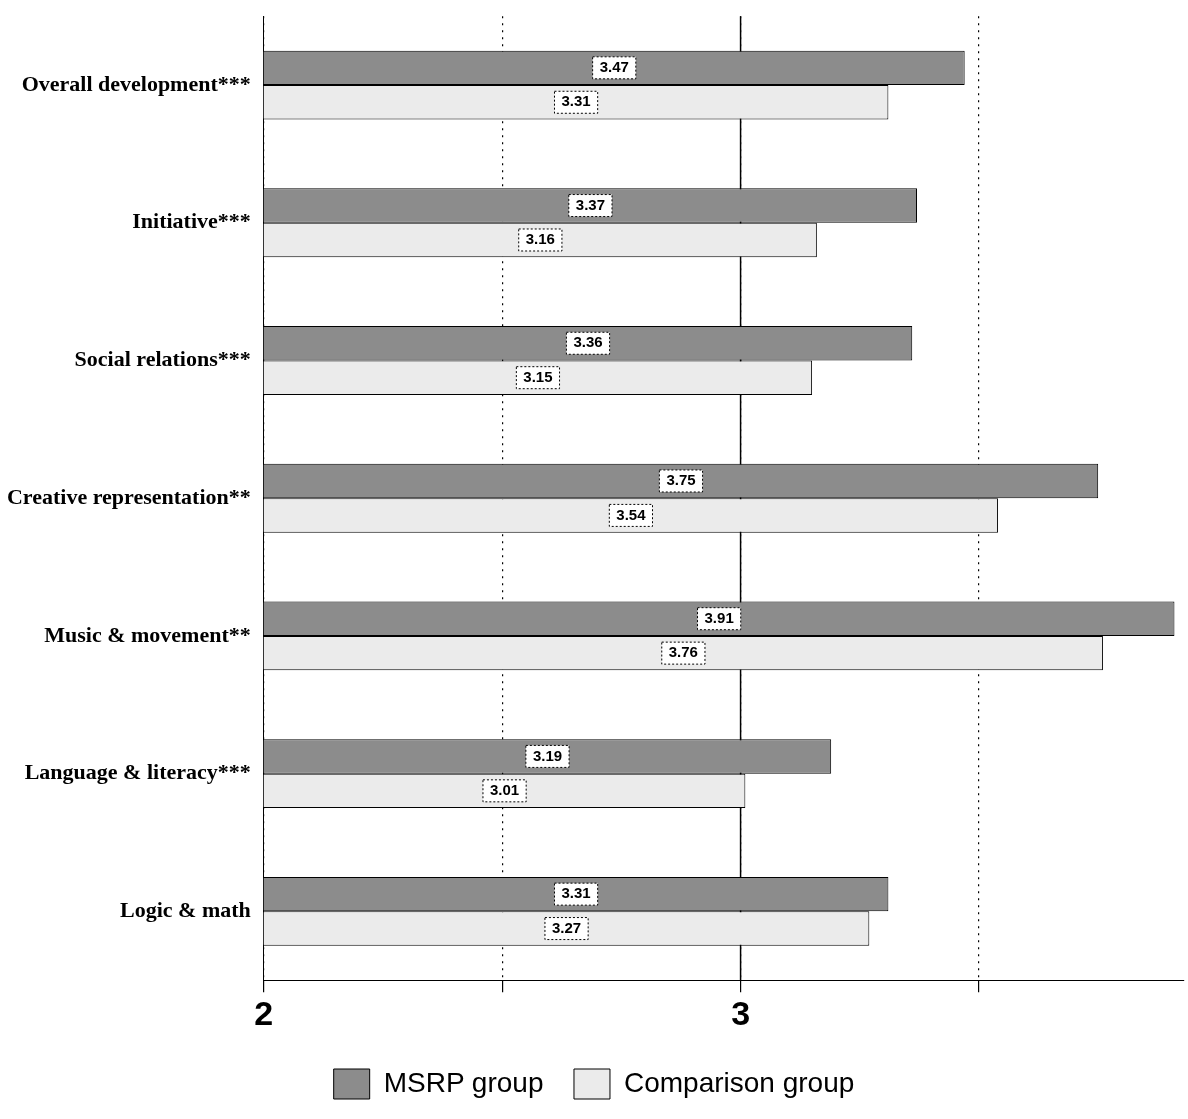  Describe the element at coordinates (681, 480) in the screenshot. I see `data-label: 3.75` at that location.